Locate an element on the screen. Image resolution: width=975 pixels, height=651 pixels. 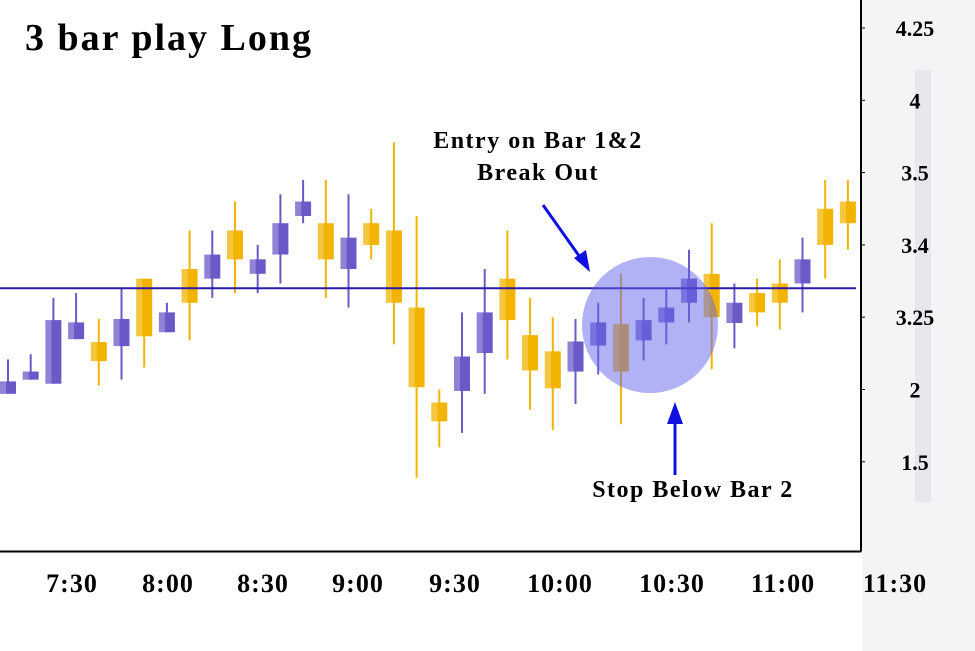
y-tick-label: 3.5 is located at coordinates (915, 173).